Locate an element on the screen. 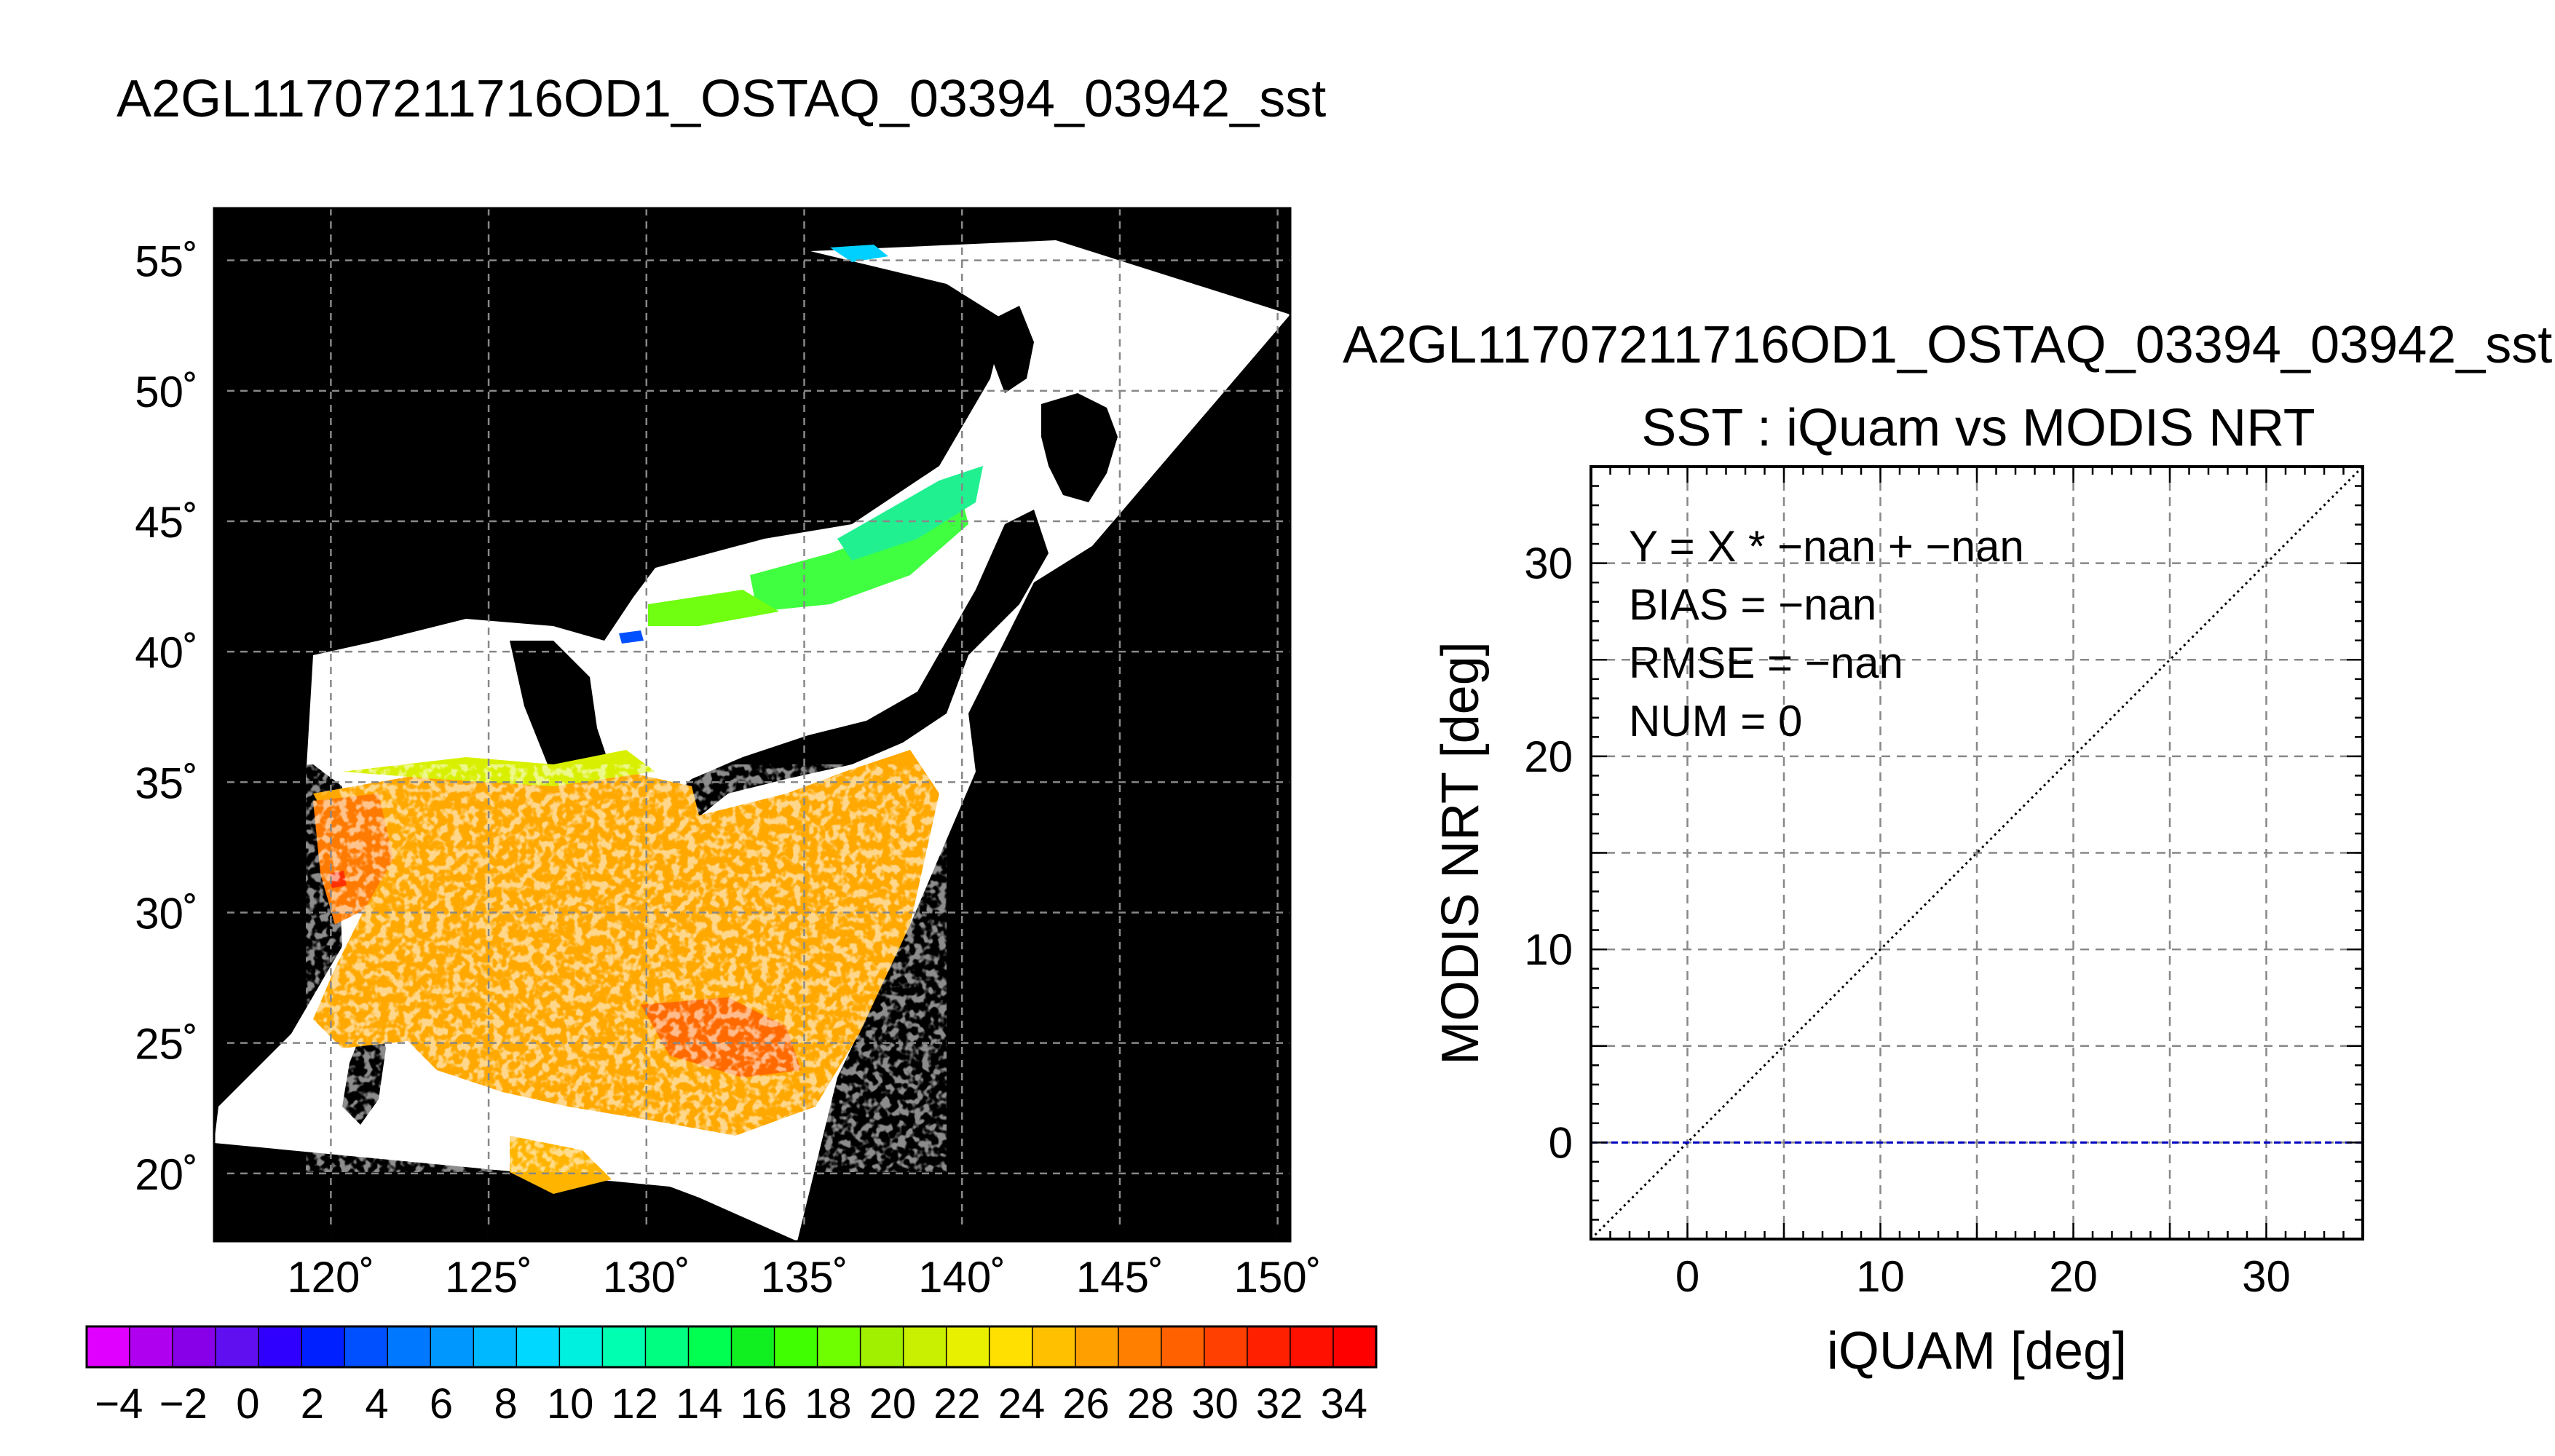 The width and height of the screenshot is (2555, 1456). map-lat-label: 40˚ is located at coordinates (166, 652).